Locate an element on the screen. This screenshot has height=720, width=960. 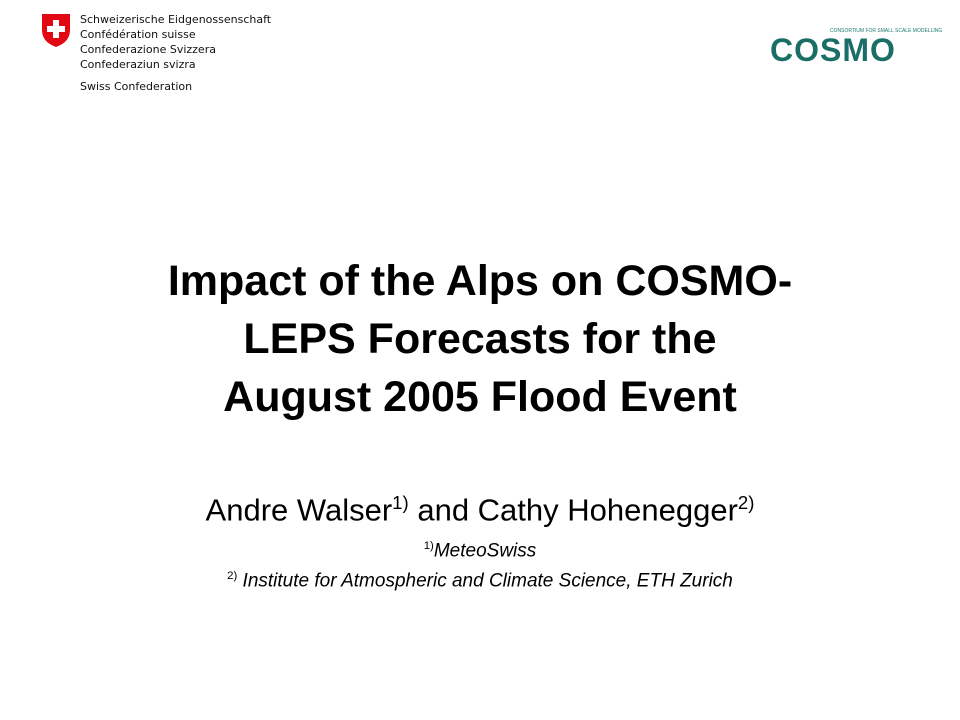
aff-text: MeteoSwiss is located at coordinates (485, 551).